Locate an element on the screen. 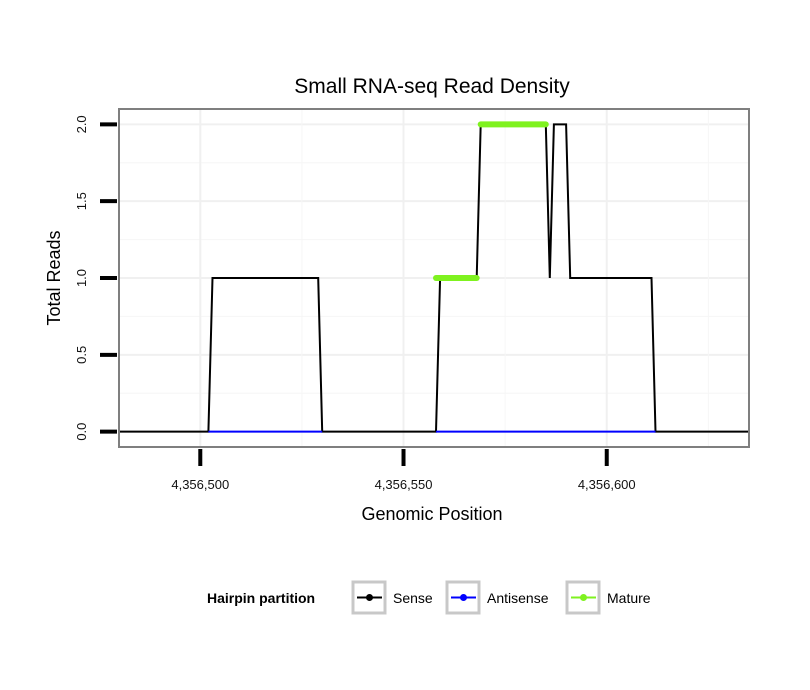 The height and width of the screenshot is (690, 810). legend: Hairpin partition Sense Antisense Mature is located at coordinates (429, 597).